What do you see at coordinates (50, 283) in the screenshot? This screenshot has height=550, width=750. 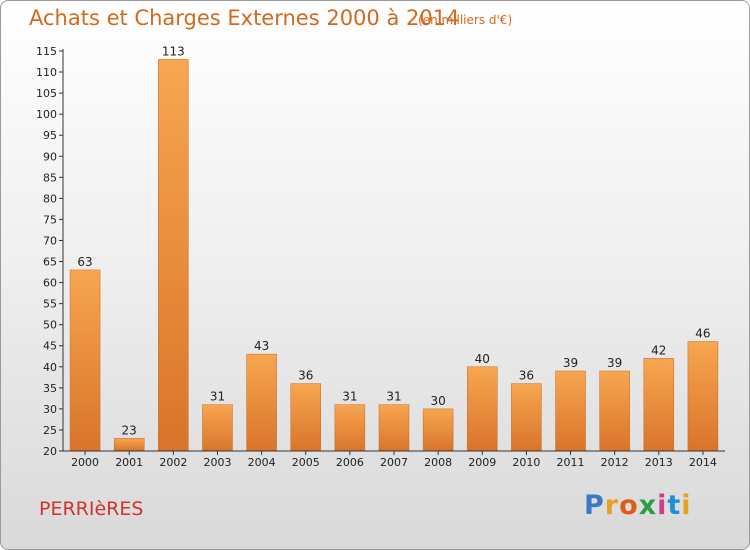 I see `y-tick-label: 60` at bounding box center [50, 283].